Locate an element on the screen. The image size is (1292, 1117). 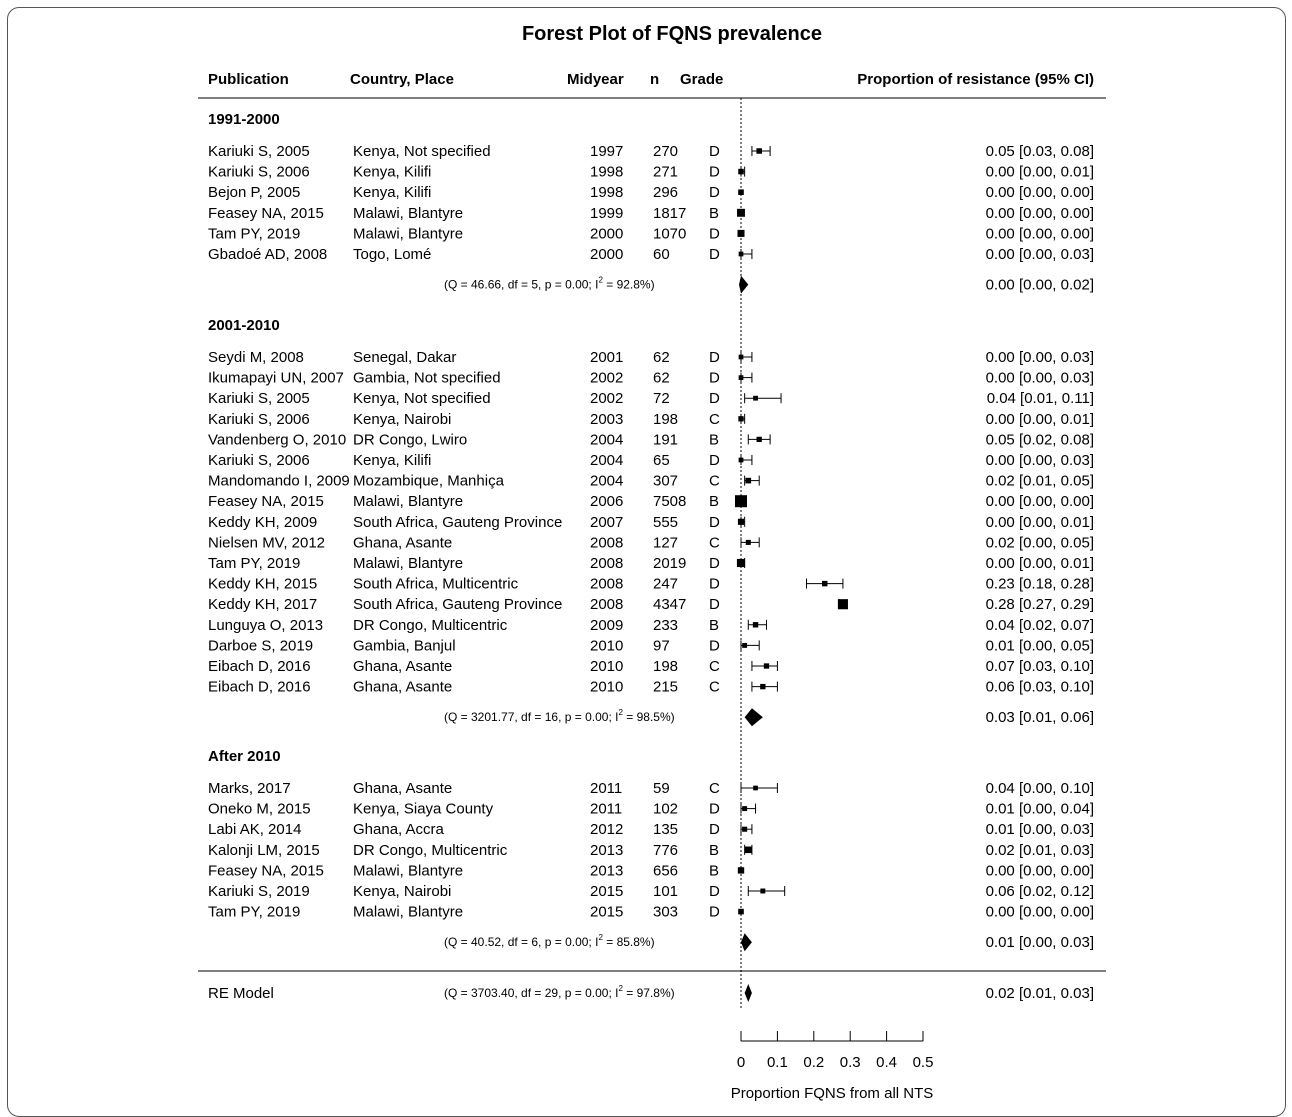
summary-ci-label: 0.01 [0.00, 0.03] is located at coordinates (1040, 942).